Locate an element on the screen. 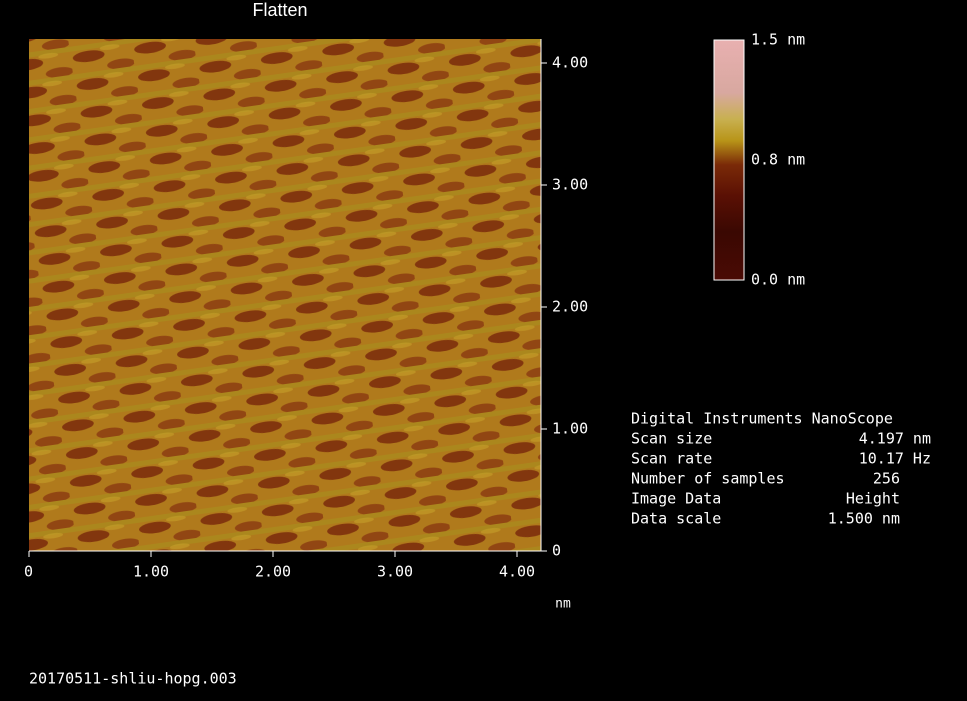 Image resolution: width=967 pixels, height=701 pixels. colorbar-label: 1.5 nm is located at coordinates (778, 40).